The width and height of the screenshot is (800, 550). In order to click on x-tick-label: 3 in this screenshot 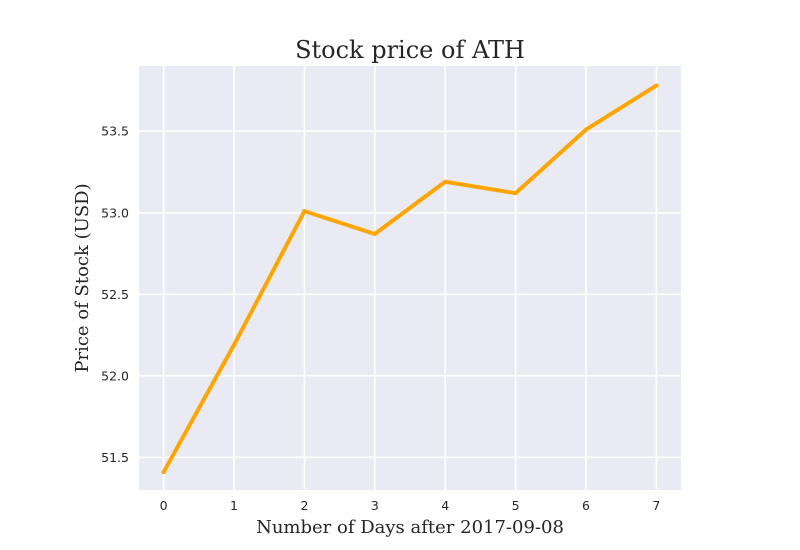, I will do `click(375, 505)`.